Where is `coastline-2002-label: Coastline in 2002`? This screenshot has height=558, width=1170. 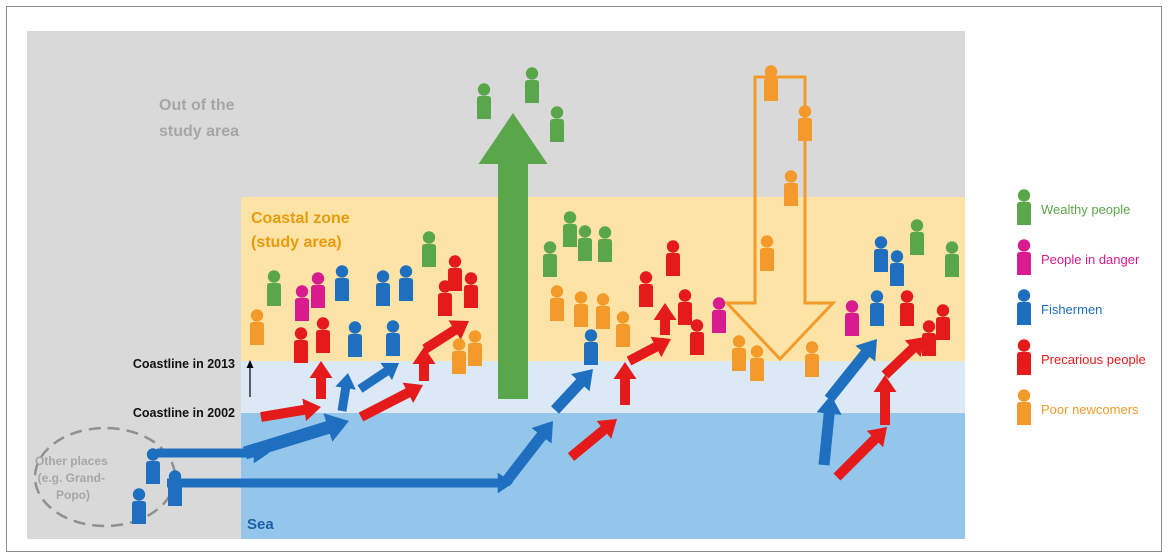
coastline-2002-label: Coastline in 2002 is located at coordinates (184, 413).